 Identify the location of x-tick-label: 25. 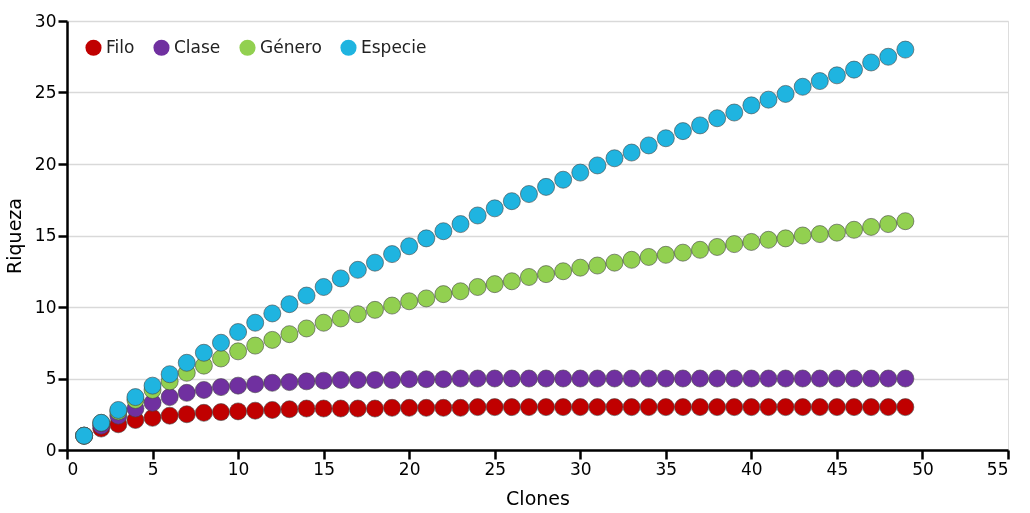
(495, 468).